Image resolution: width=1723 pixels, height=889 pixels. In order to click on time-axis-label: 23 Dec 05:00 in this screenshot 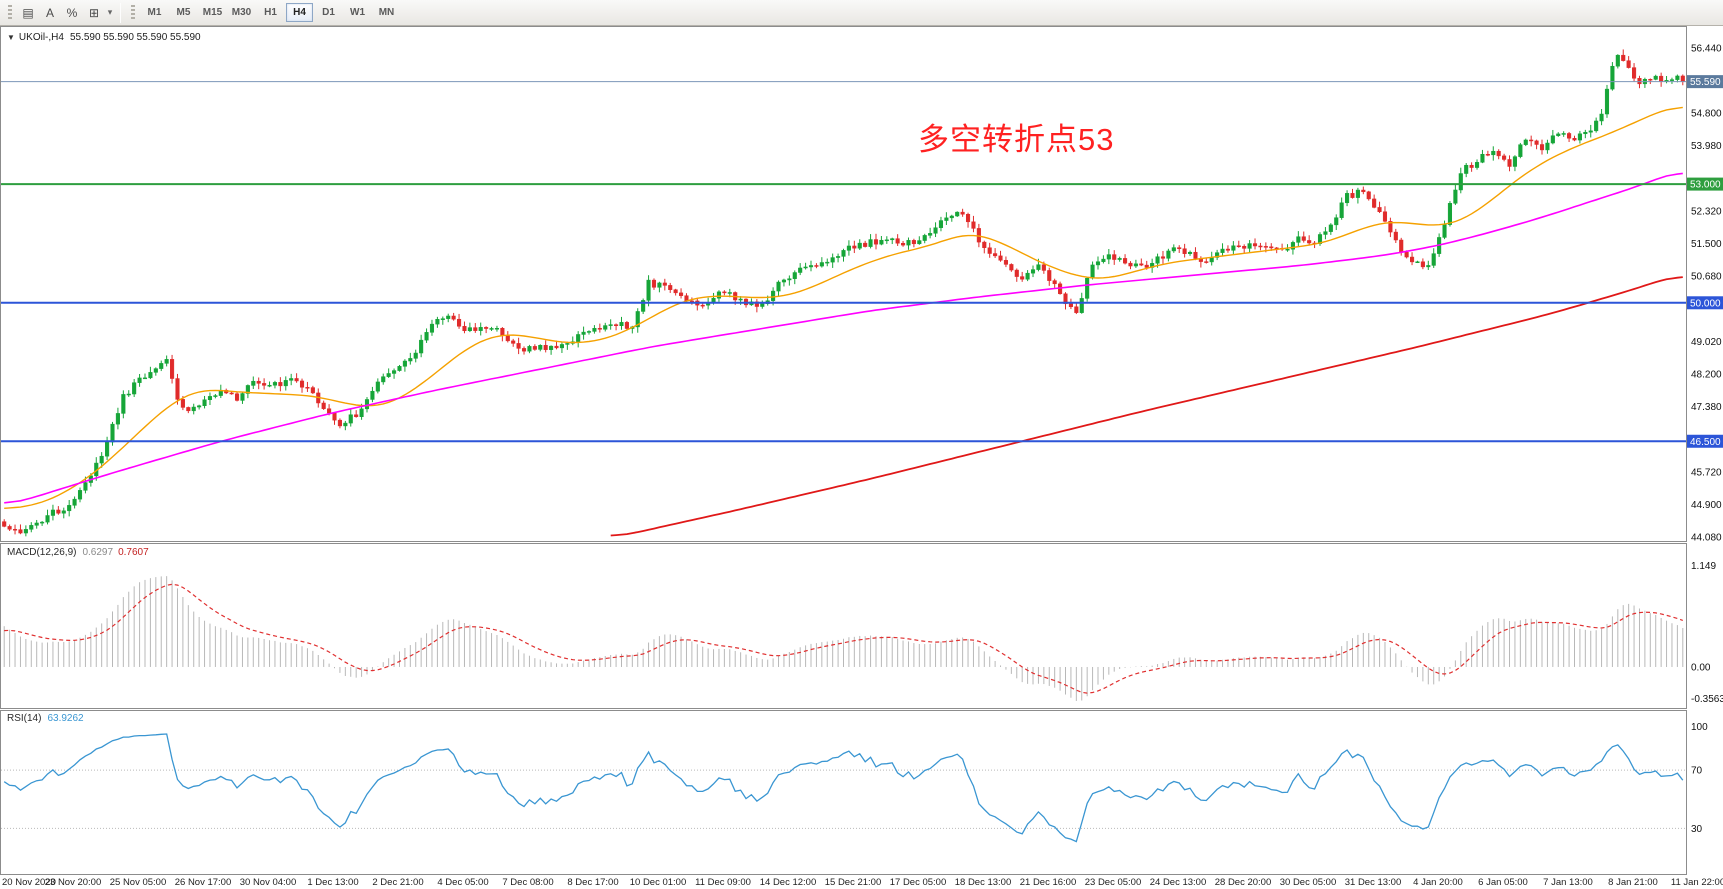, I will do `click(1113, 882)`.